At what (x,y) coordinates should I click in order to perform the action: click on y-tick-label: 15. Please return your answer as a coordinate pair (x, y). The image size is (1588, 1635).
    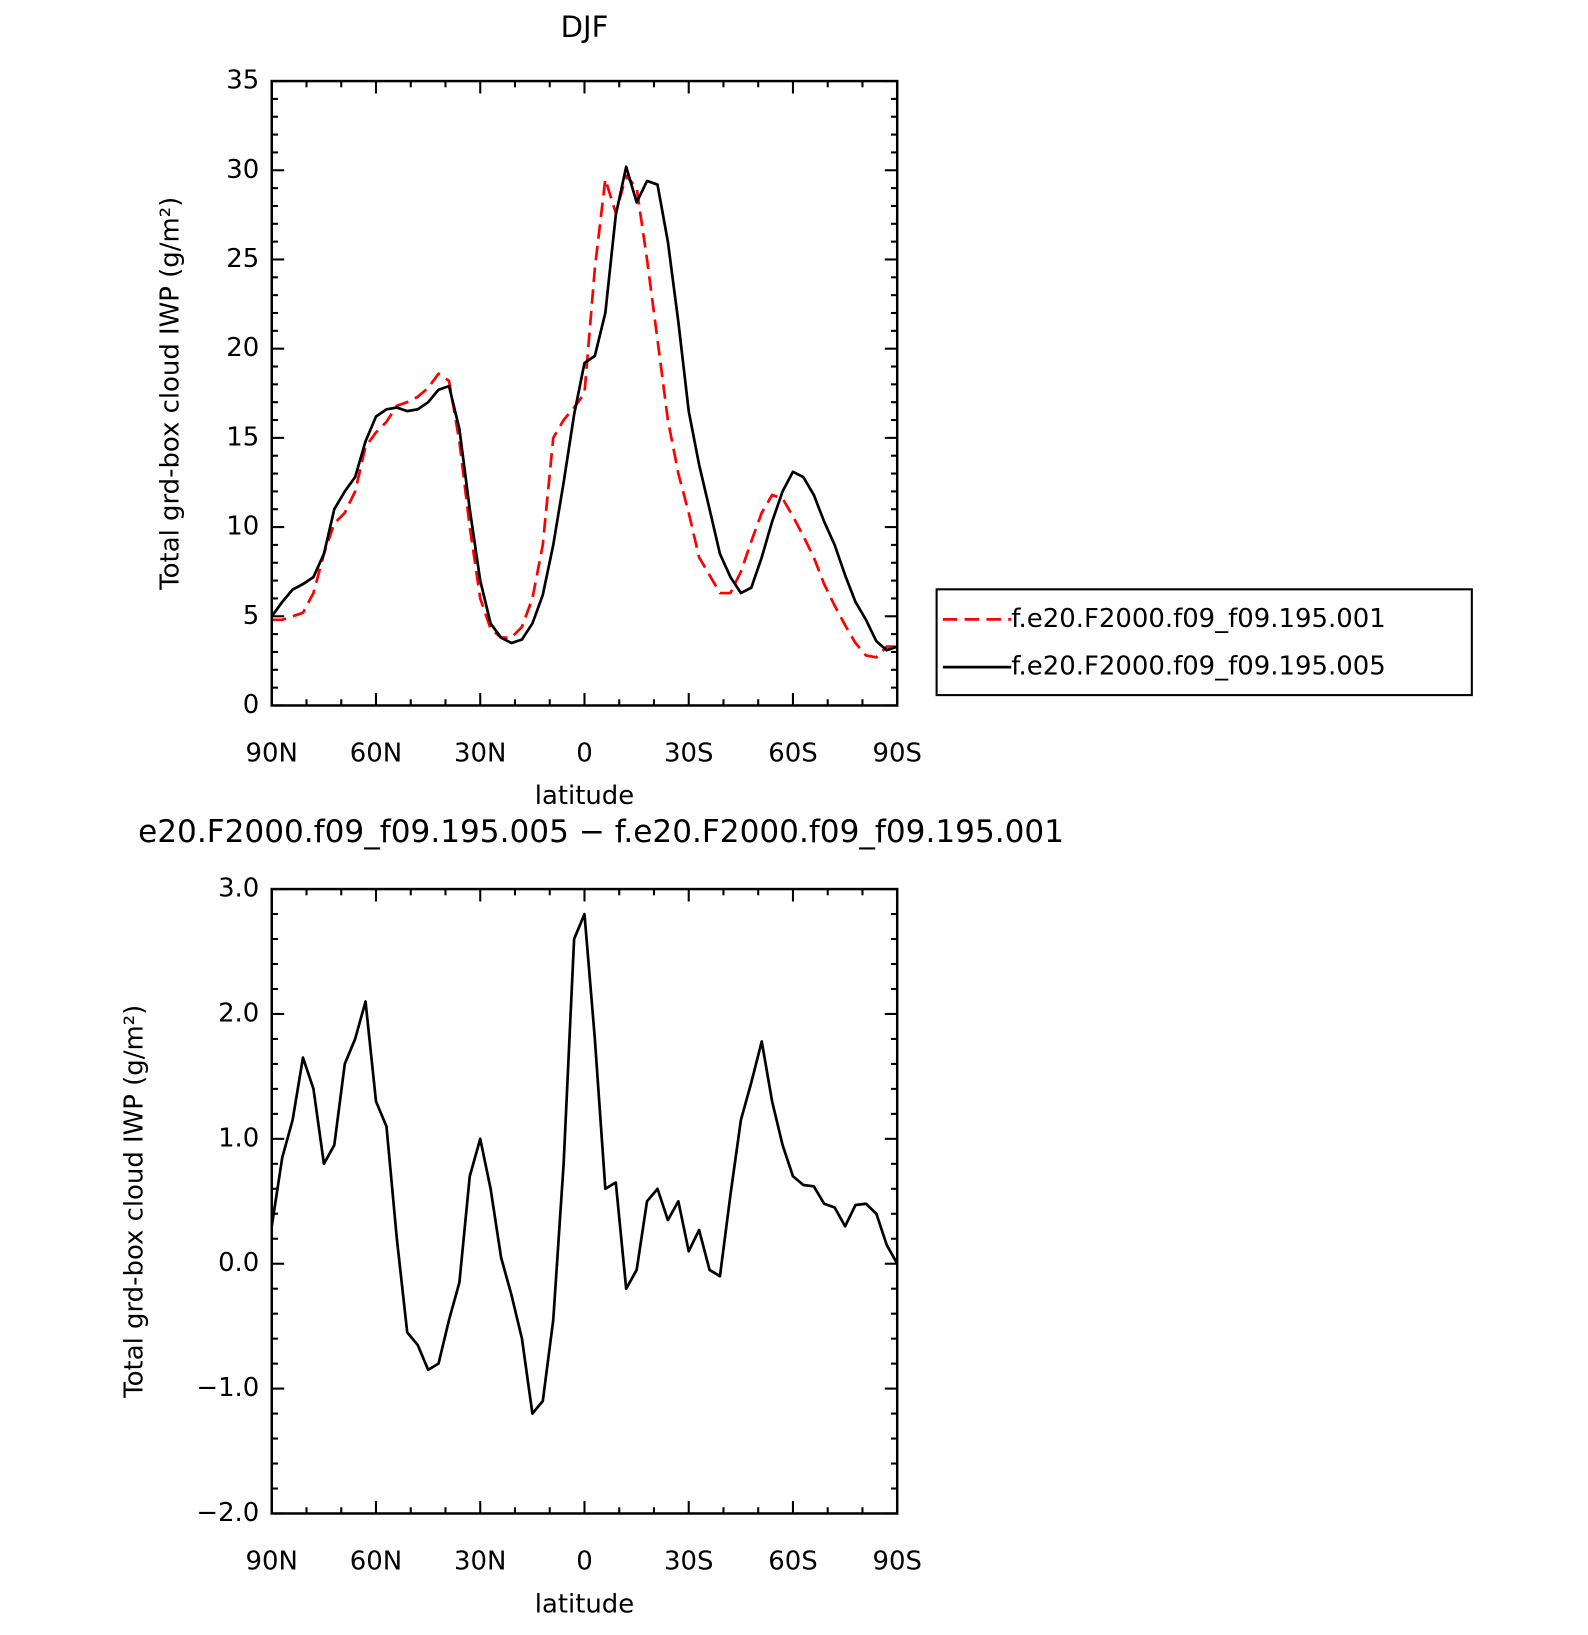
    Looking at the image, I should click on (242, 437).